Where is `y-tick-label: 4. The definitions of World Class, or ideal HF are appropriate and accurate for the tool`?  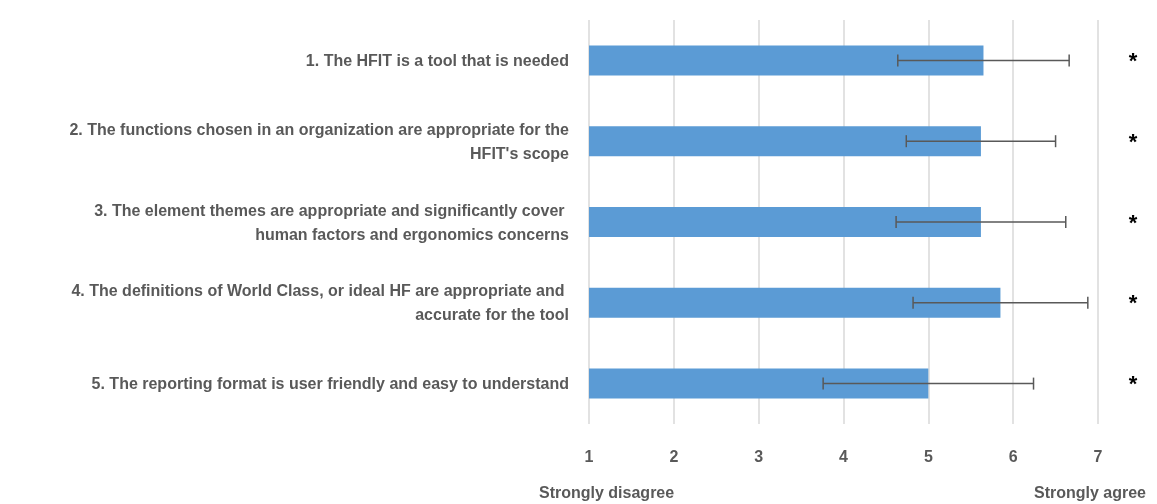
y-tick-label: 4. The definitions of World Class, or ideal HF are appropriate and accurate for the tool is located at coordinates (320, 303).